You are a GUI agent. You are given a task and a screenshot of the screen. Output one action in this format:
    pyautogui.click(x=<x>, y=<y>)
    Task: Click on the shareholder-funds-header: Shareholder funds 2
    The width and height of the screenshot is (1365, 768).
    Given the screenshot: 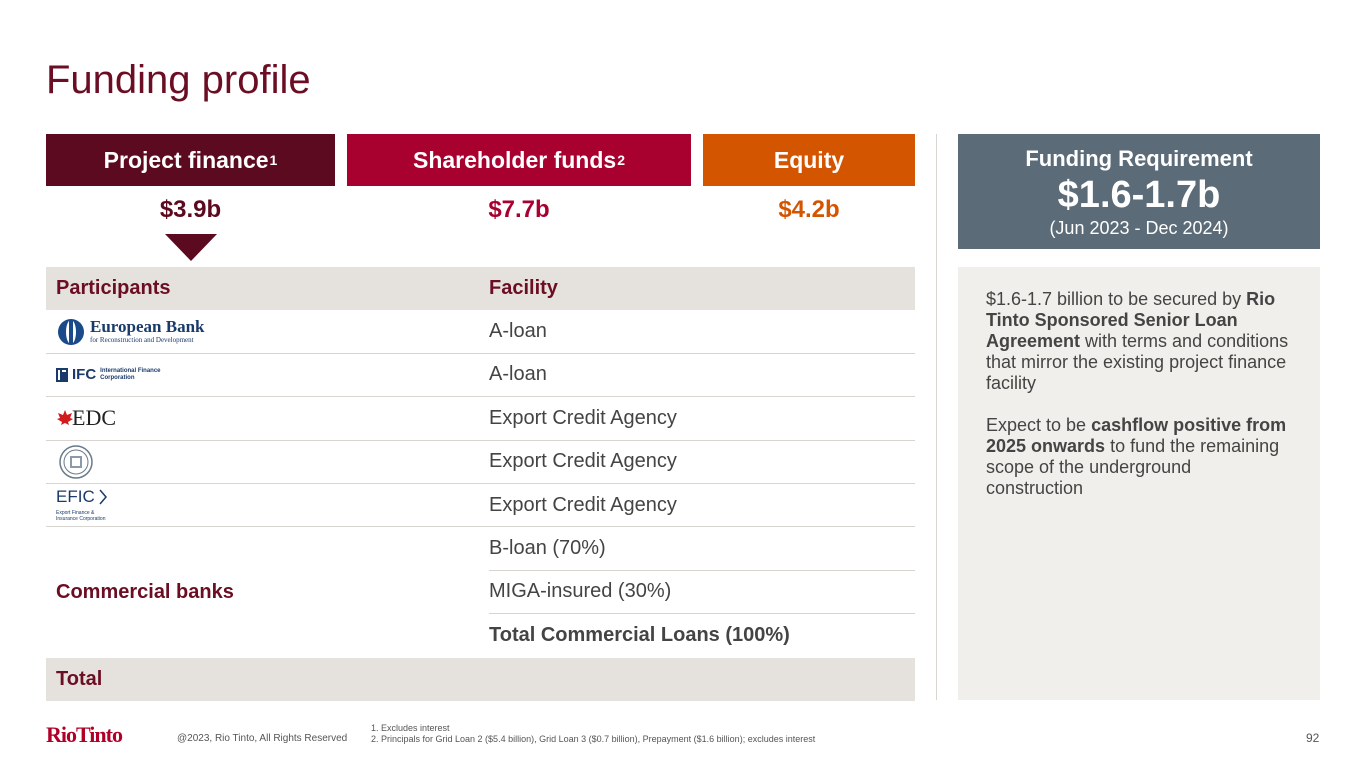 What is the action you would take?
    pyautogui.click(x=519, y=160)
    